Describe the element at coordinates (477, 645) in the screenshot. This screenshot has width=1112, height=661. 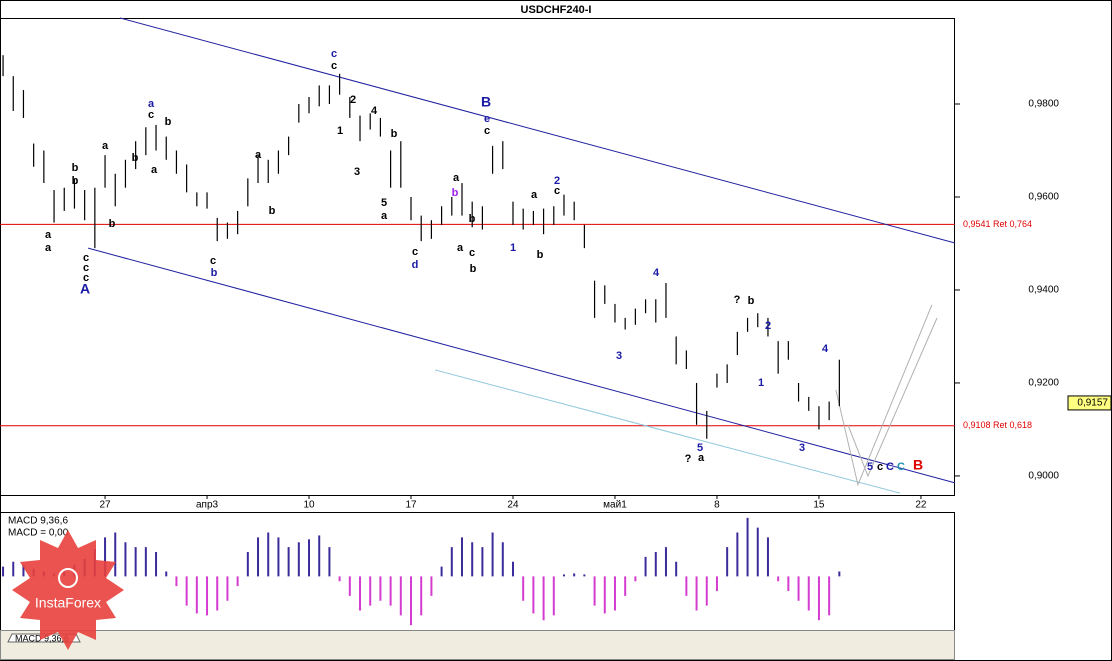
I see `tab-strip` at that location.